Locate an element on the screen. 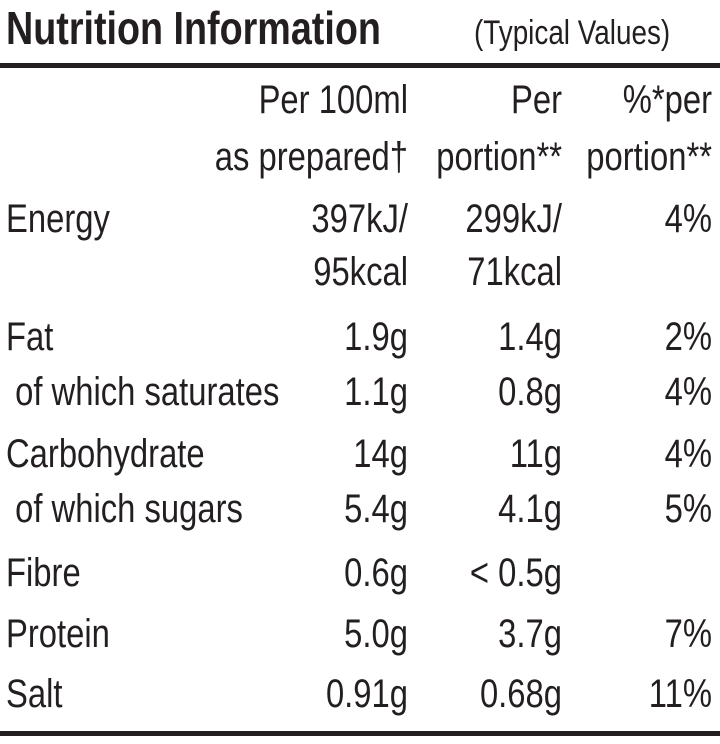  row-label: Salt is located at coordinates (34, 693).